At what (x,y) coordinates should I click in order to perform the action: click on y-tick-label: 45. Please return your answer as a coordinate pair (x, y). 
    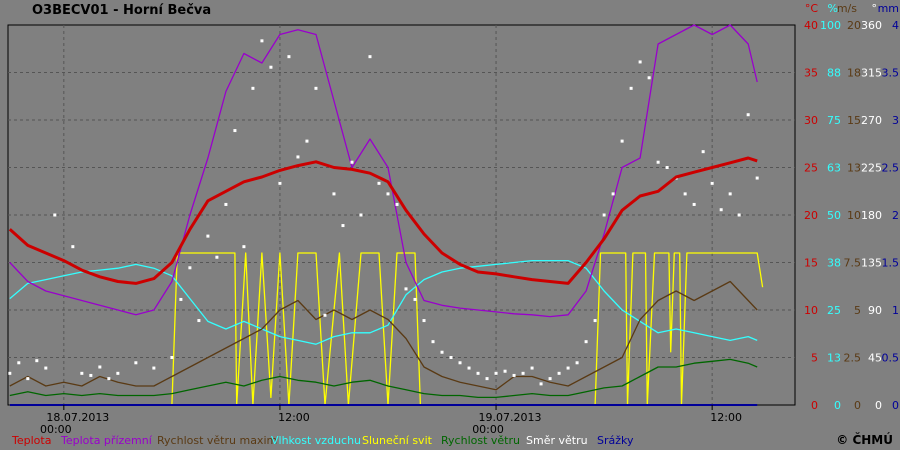
    Looking at the image, I should click on (875, 358).